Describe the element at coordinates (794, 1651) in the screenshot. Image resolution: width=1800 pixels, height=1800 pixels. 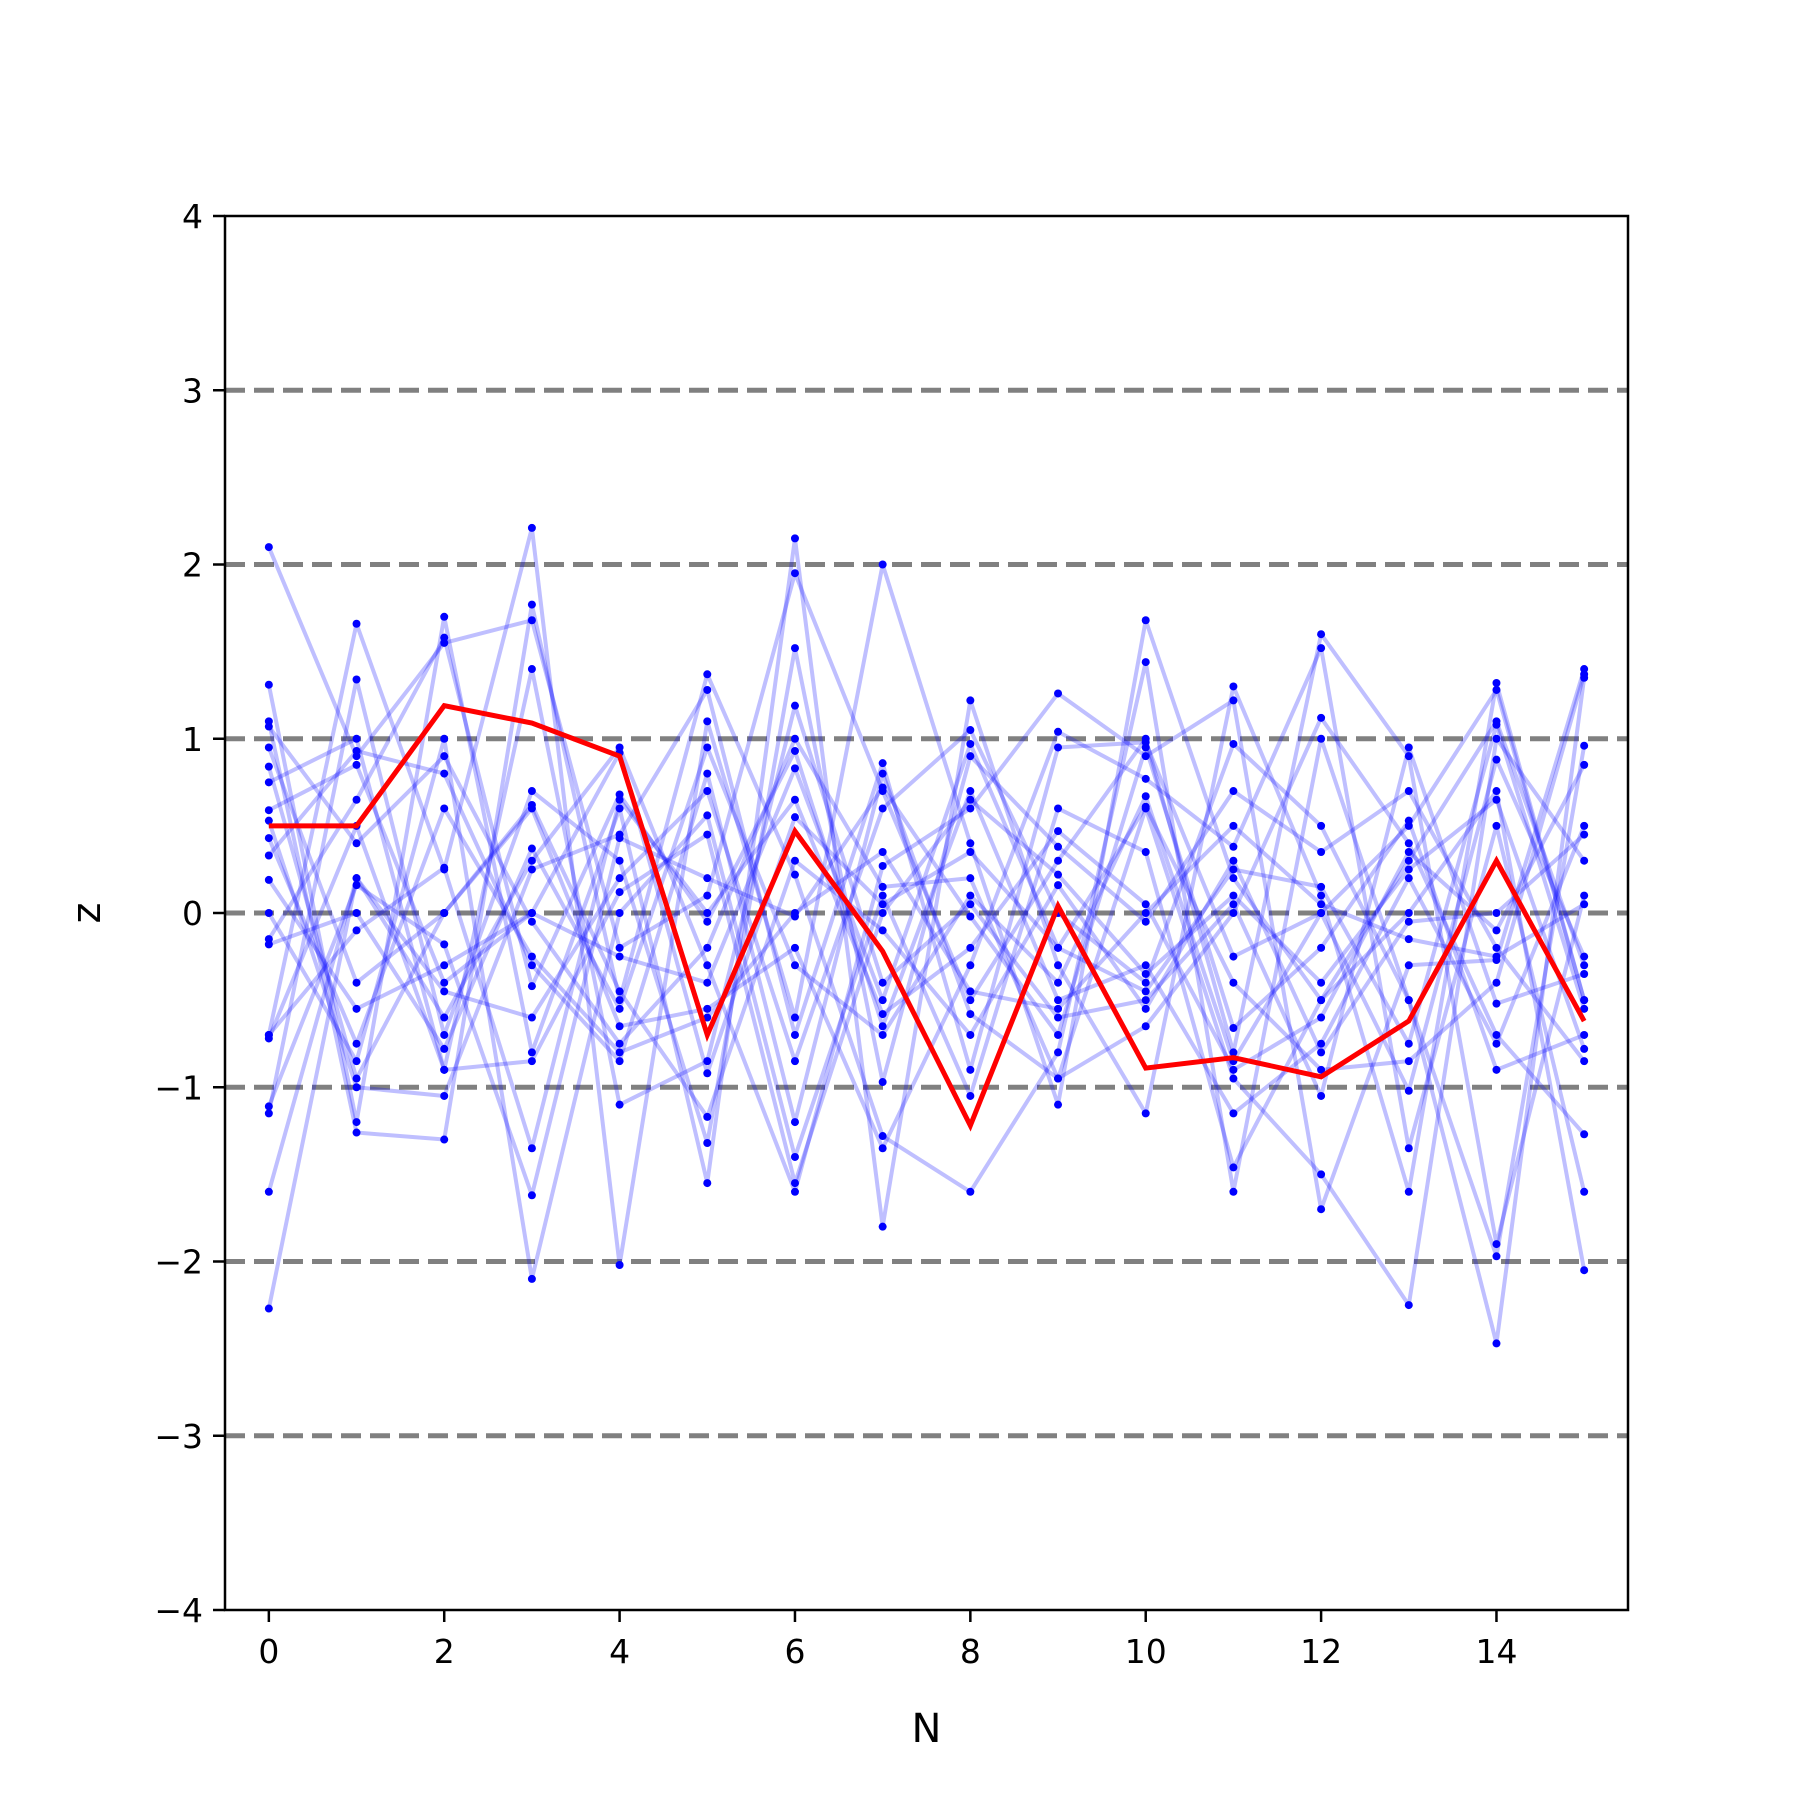
I see `x-tick-label-6: 6` at that location.